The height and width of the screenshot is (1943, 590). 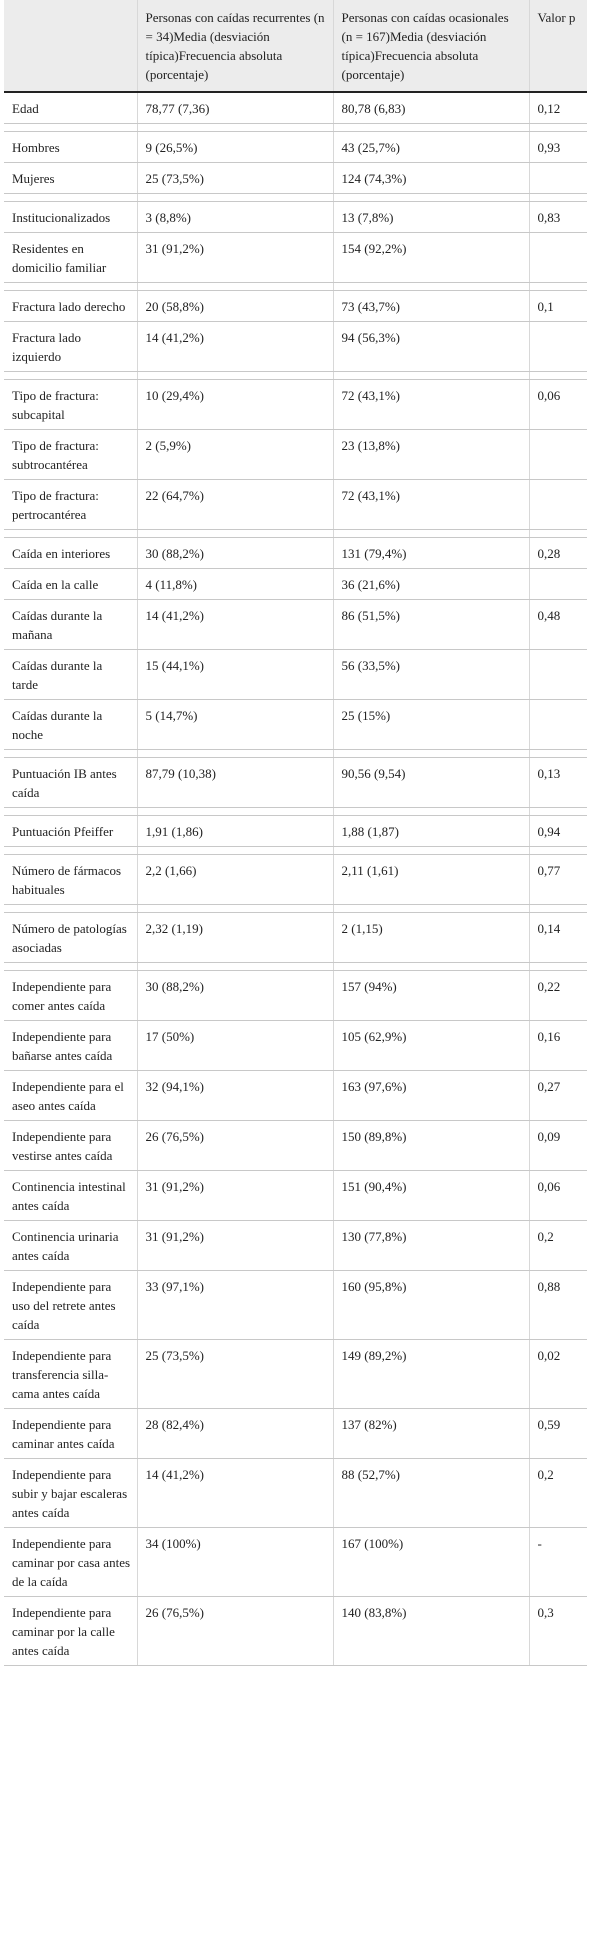 What do you see at coordinates (430, 724) in the screenshot?
I see `cell-occasional: 25 (15%)` at bounding box center [430, 724].